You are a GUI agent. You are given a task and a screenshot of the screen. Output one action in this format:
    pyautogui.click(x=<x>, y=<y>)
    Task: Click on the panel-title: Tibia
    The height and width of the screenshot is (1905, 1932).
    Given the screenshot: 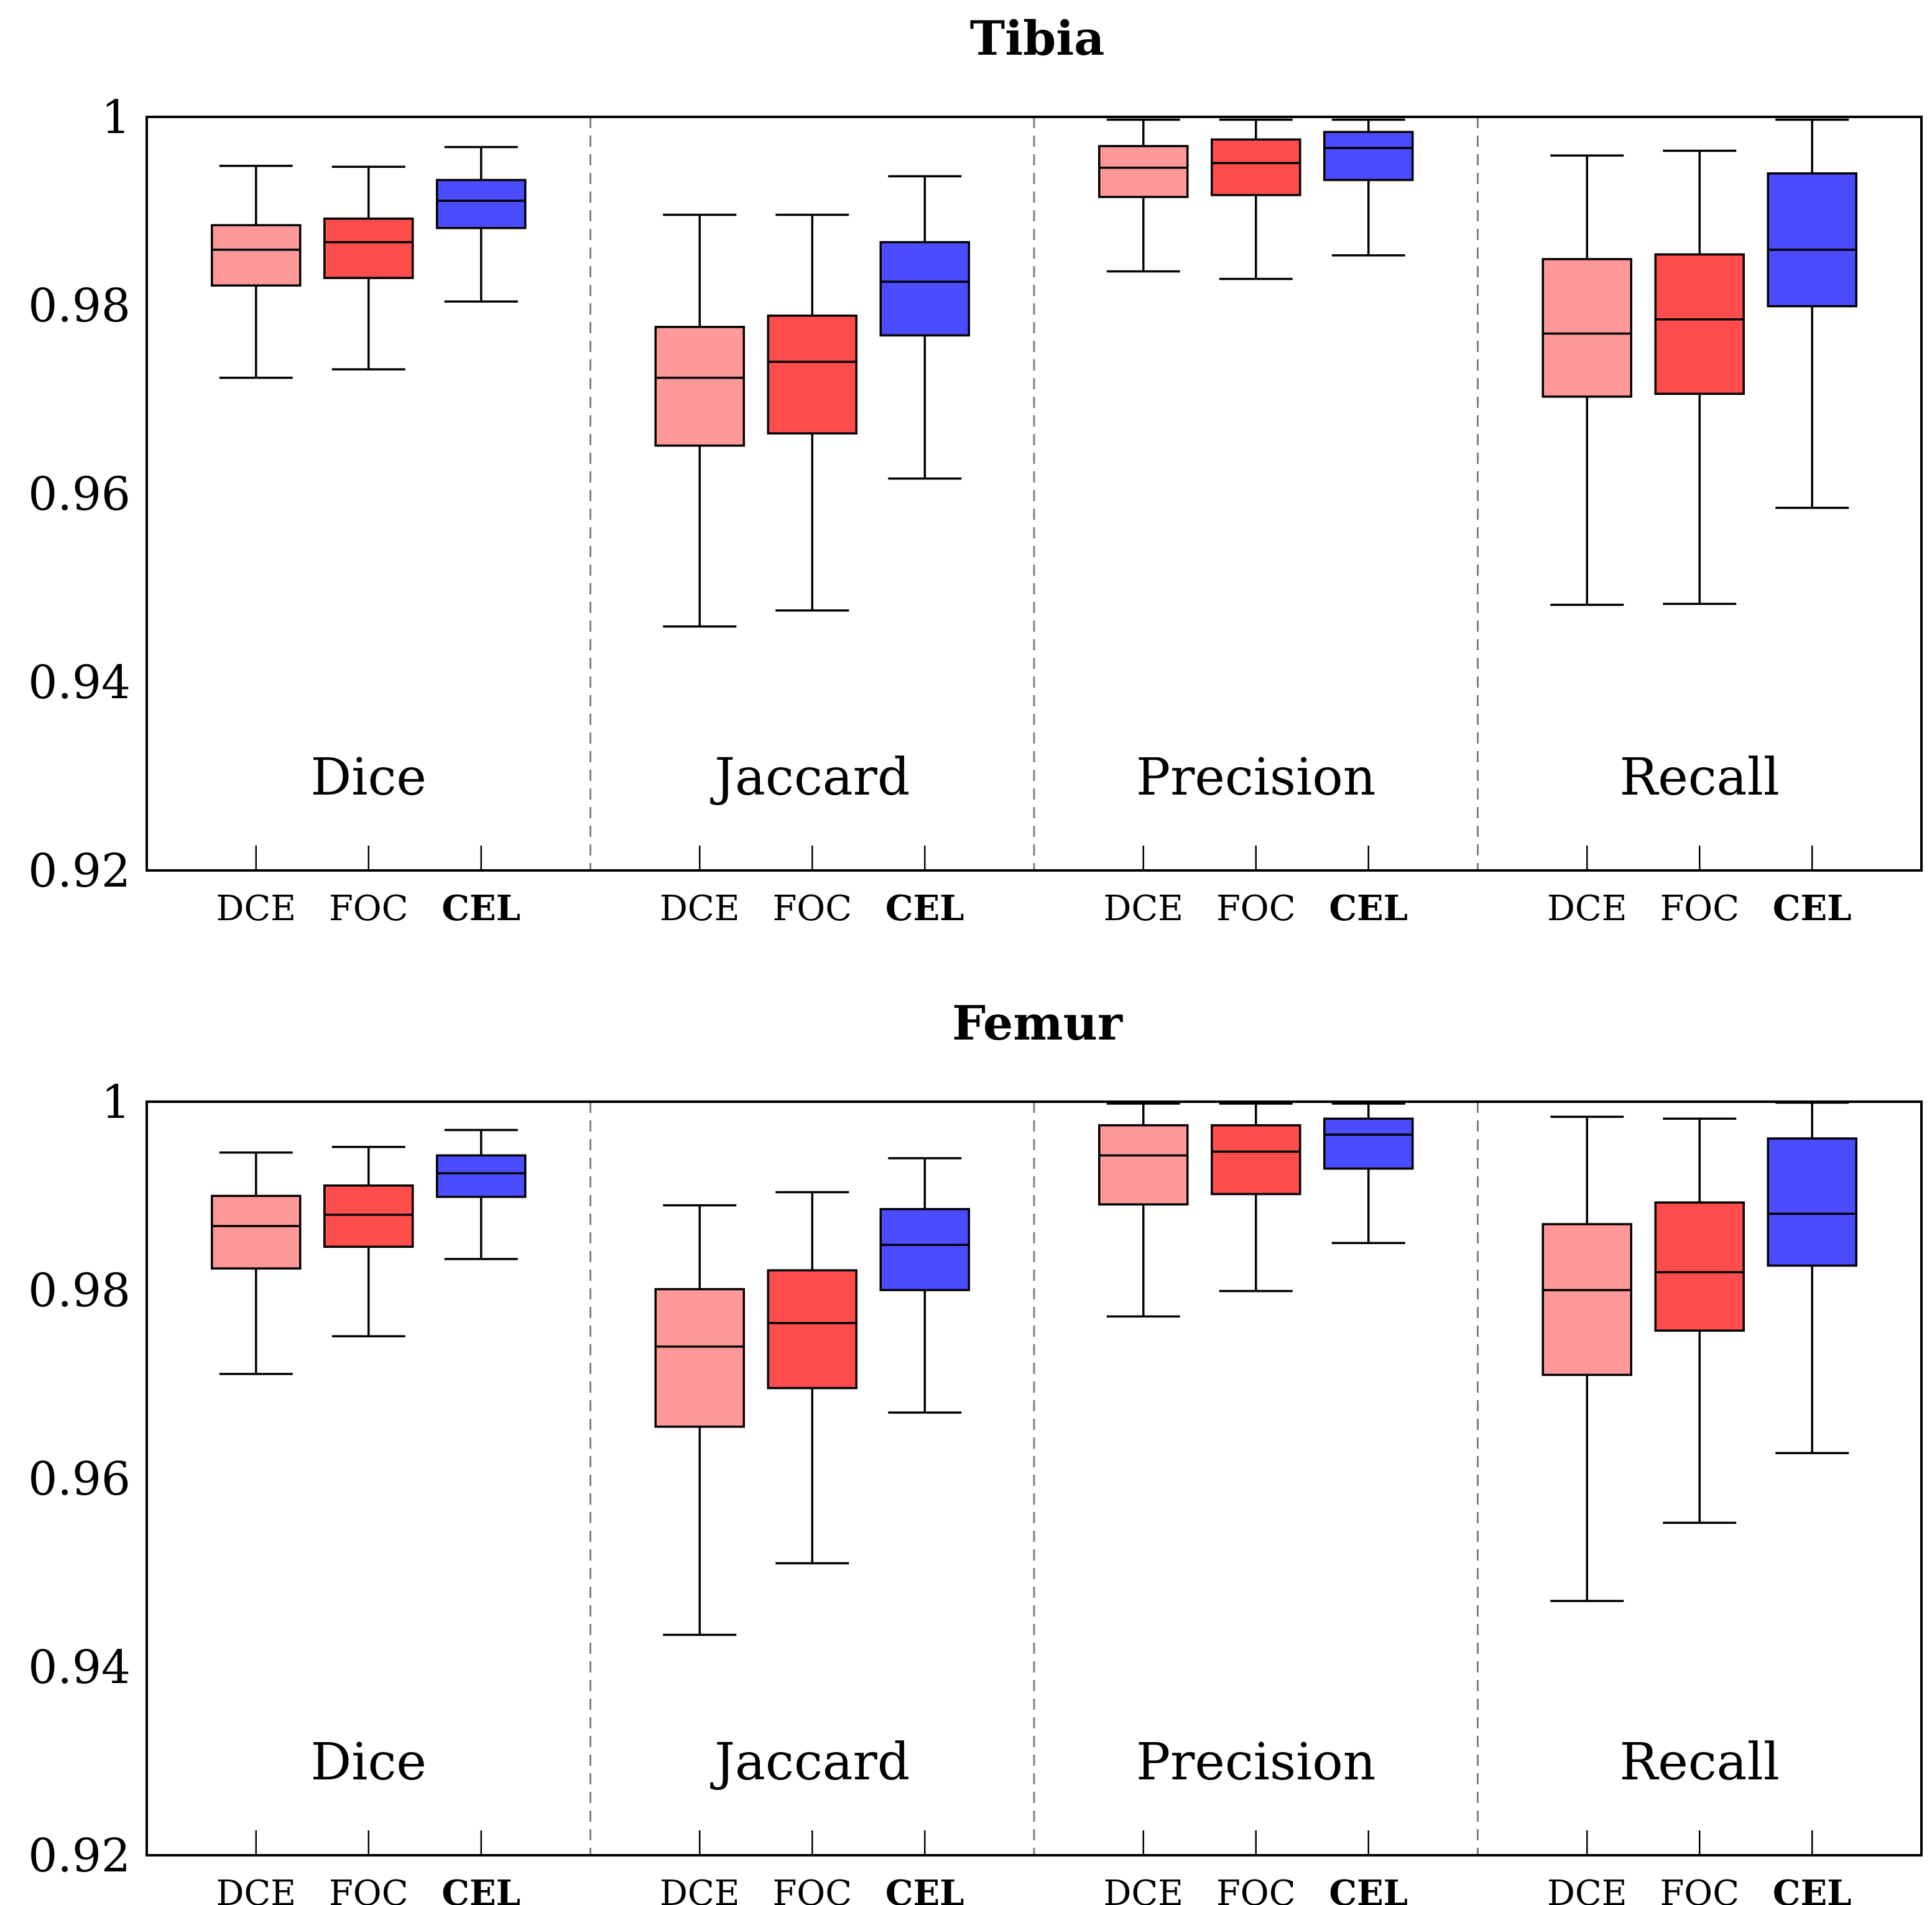 What is the action you would take?
    pyautogui.click(x=1037, y=38)
    